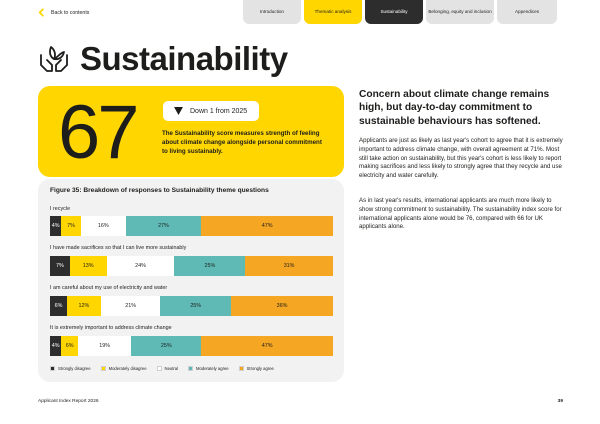 Image resolution: width=600 pixels, height=424 pixels. Describe the element at coordinates (74, 368) in the screenshot. I see `legend-label: Strongly disagree` at that location.